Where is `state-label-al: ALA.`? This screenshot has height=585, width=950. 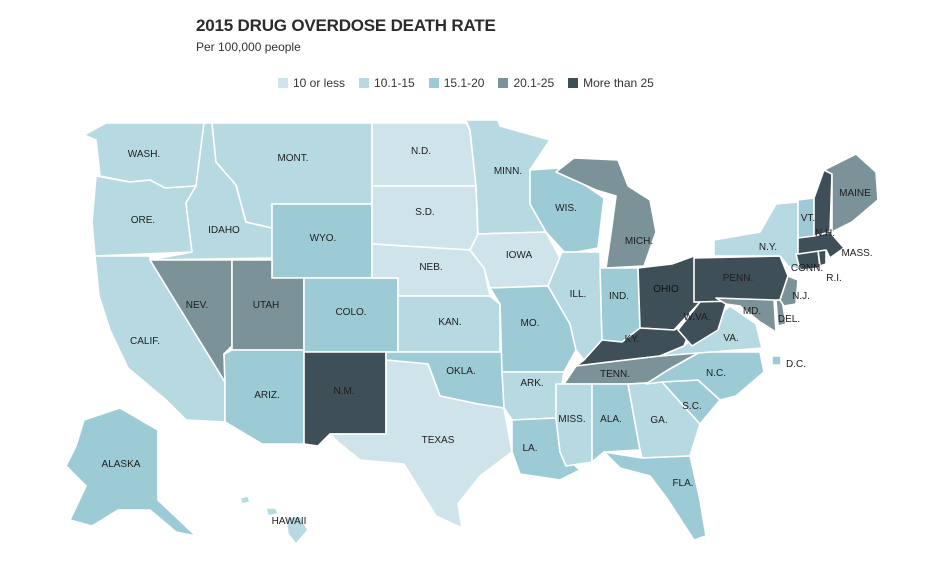 state-label-al: ALA. is located at coordinates (611, 419).